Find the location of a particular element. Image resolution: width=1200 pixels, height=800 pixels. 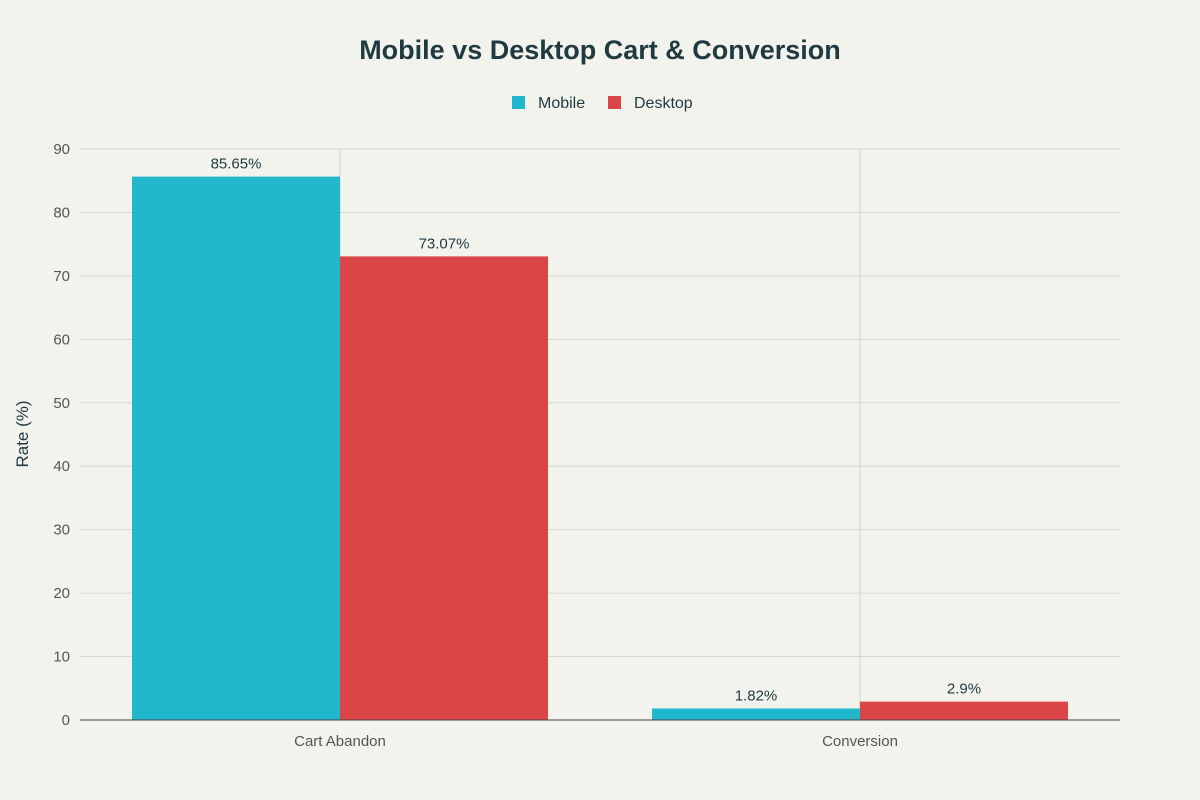

y-tick-label: 50 is located at coordinates (61, 403).